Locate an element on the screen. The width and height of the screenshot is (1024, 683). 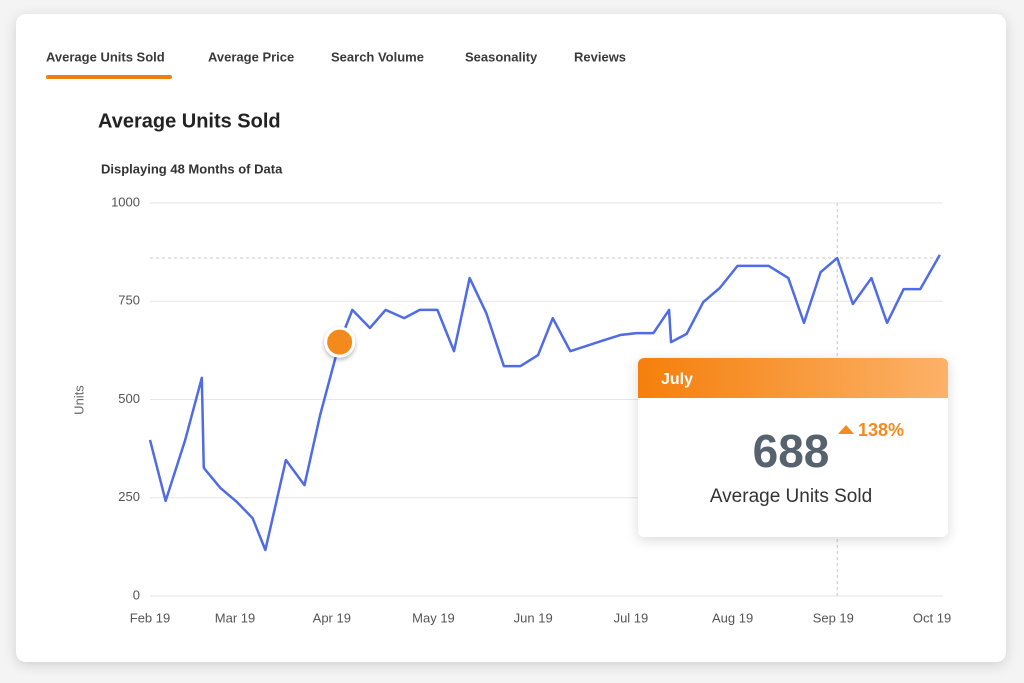
chart-subtitle: Displaying 48 Months of Data is located at coordinates (192, 168).